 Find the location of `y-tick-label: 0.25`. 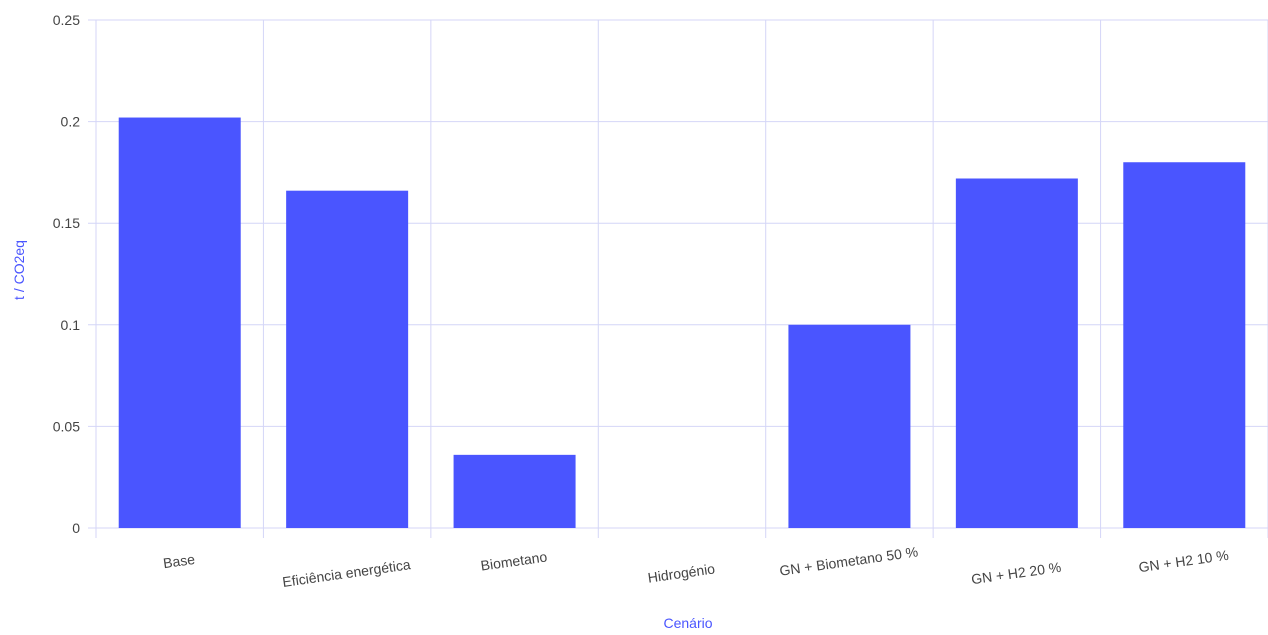

y-tick-label: 0.25 is located at coordinates (66, 20).